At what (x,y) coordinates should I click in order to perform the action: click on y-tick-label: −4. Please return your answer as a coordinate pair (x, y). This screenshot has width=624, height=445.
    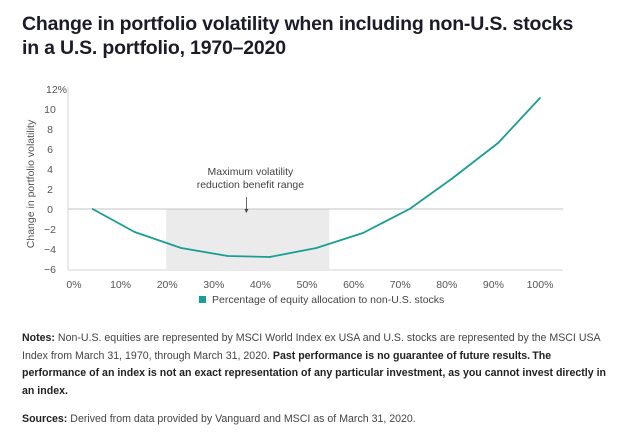
    Looking at the image, I should click on (50, 250).